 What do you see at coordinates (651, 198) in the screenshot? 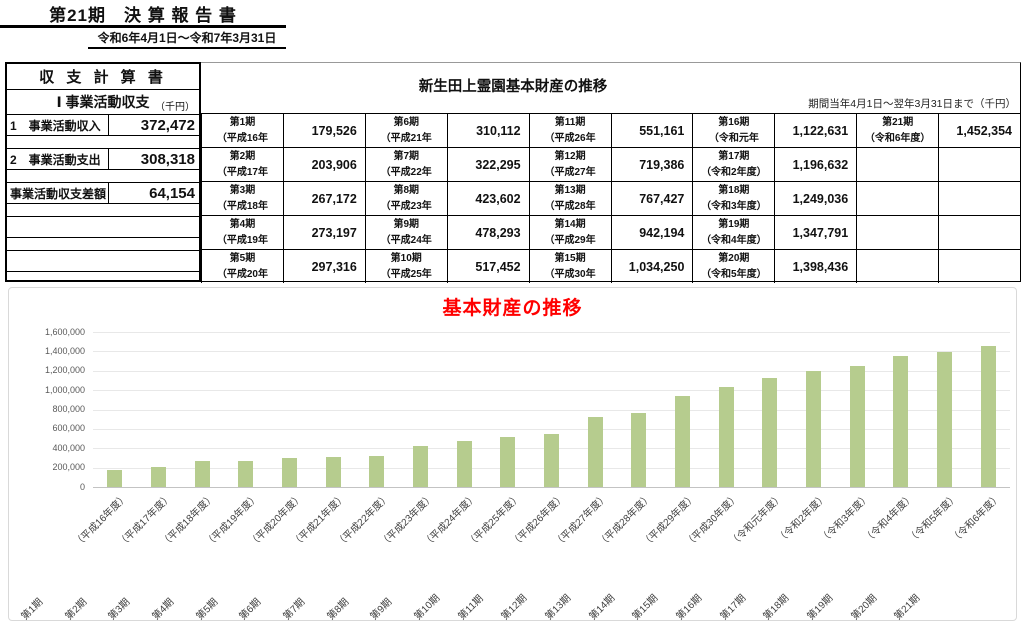
I see `value-cell: 767,427` at bounding box center [651, 198].